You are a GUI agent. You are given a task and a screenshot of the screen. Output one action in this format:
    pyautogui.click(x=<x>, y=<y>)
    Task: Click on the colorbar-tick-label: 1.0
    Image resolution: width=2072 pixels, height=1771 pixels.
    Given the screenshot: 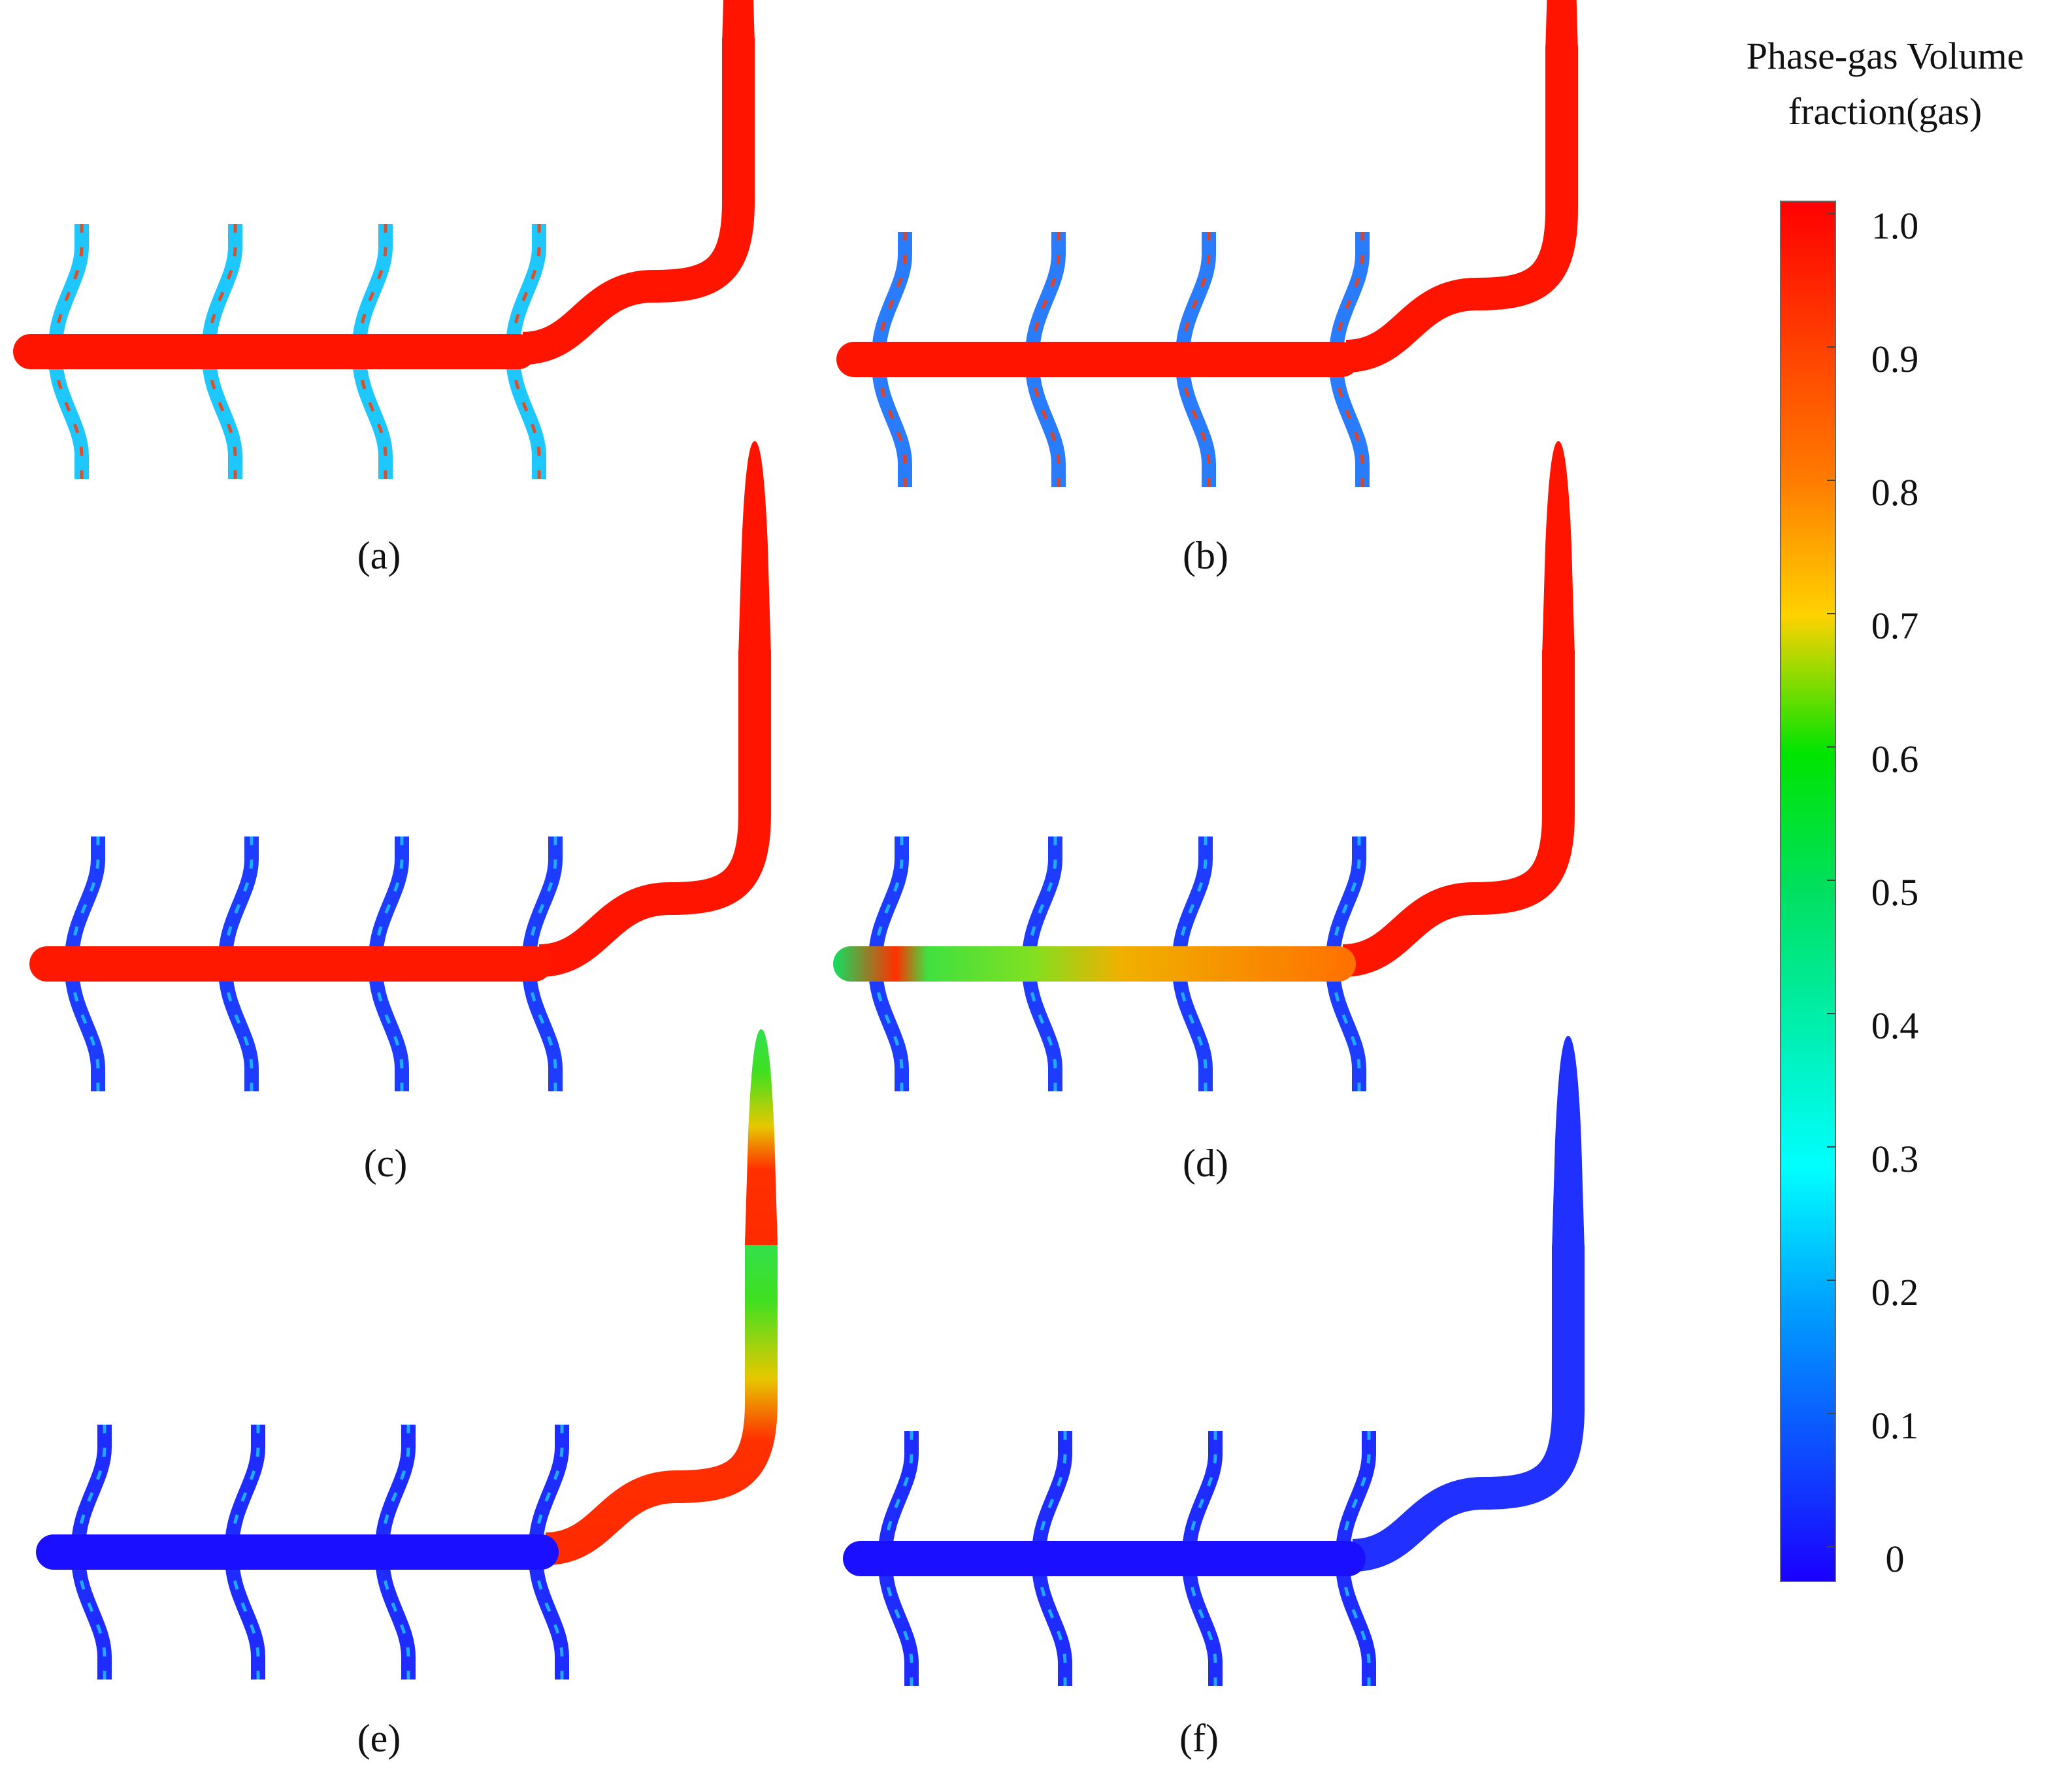 What is the action you would take?
    pyautogui.click(x=1895, y=226)
    